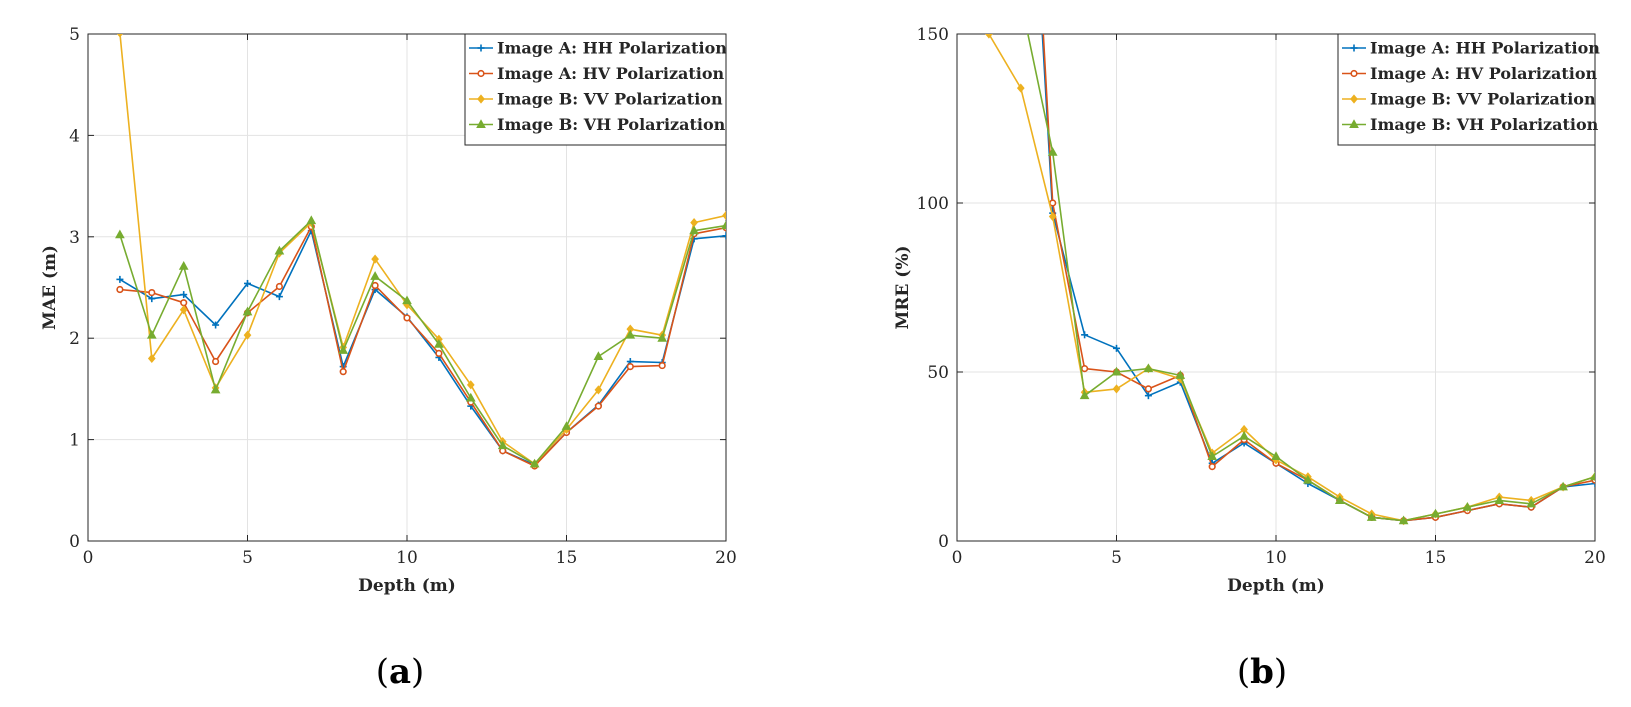  I want to click on panel-label-b: (b), so click(1262, 672).